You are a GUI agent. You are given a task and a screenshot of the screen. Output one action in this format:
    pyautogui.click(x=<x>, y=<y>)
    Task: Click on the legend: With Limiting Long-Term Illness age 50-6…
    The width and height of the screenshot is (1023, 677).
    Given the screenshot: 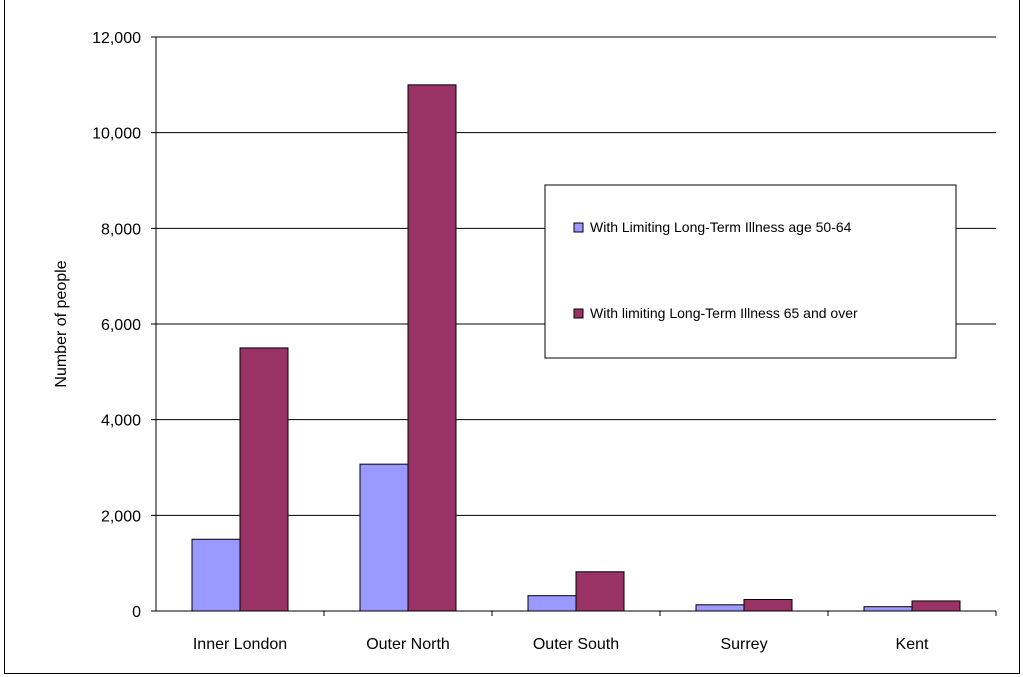 What is the action you would take?
    pyautogui.click(x=750, y=271)
    